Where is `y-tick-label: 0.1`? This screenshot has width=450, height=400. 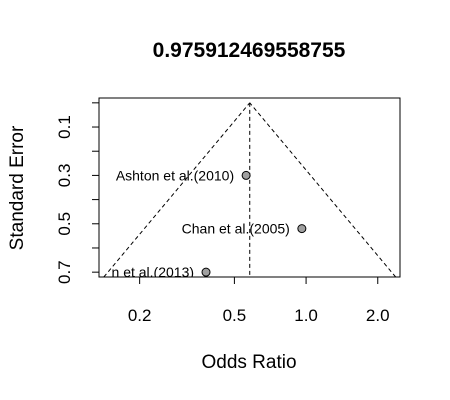
y-tick-label: 0.1 is located at coordinates (64, 127).